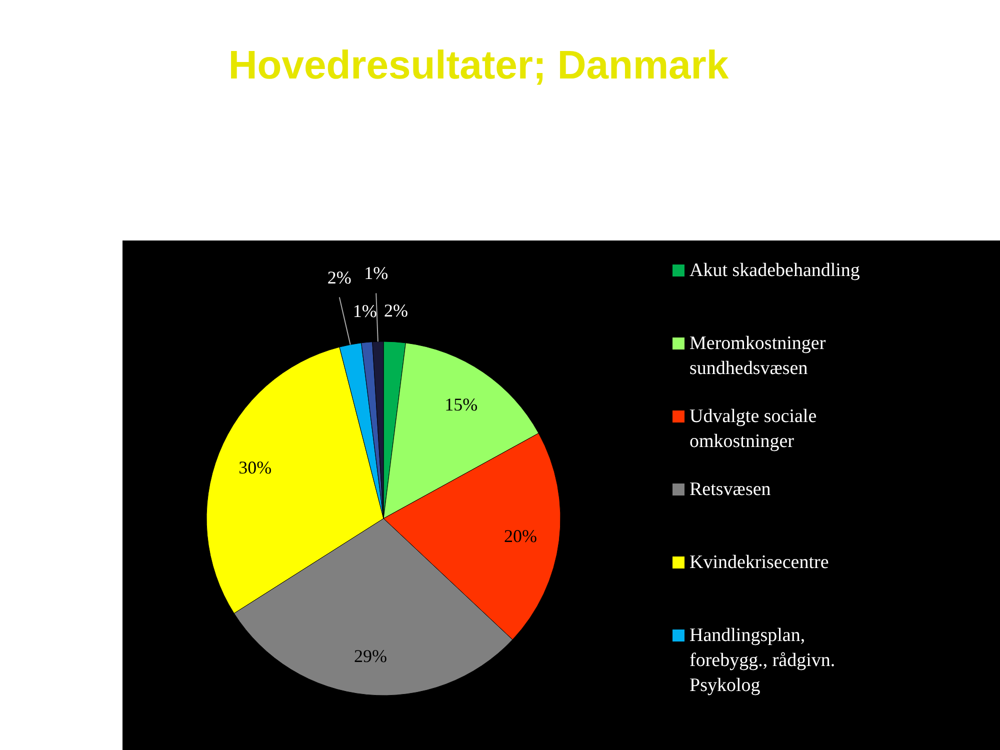  I want to click on data-label: 29%, so click(371, 656).